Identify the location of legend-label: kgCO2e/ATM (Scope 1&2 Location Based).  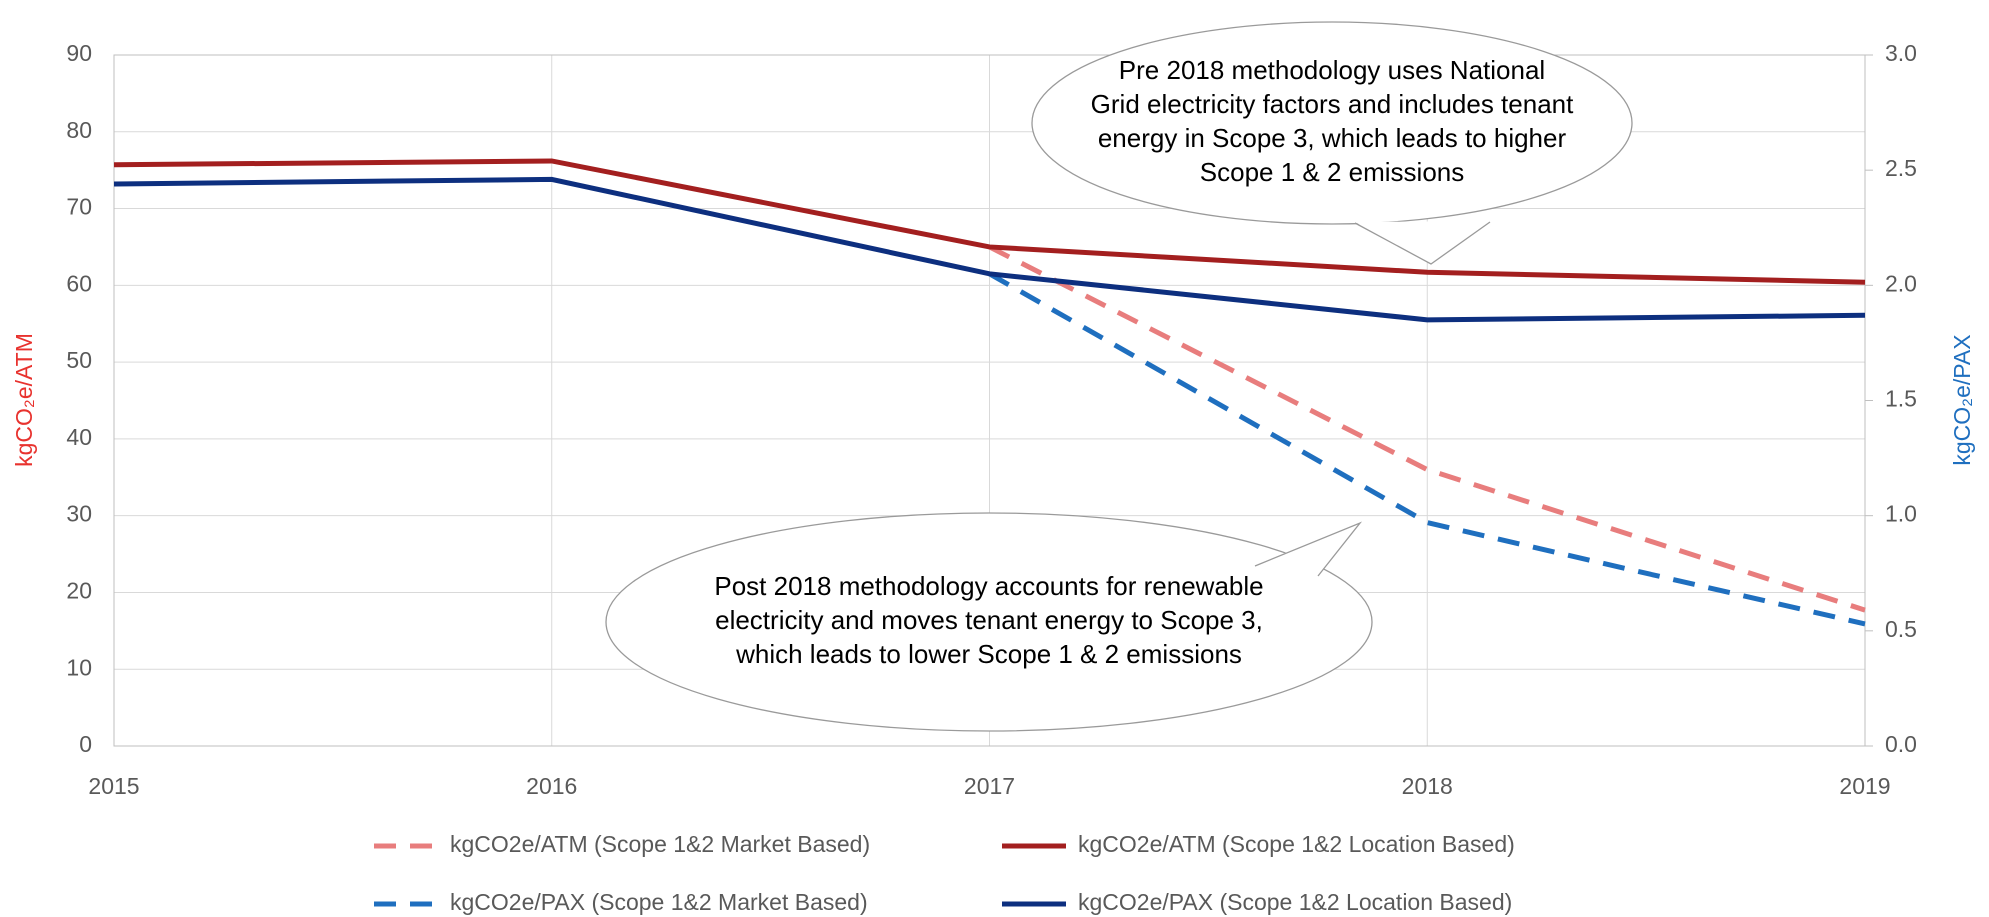
(1296, 844).